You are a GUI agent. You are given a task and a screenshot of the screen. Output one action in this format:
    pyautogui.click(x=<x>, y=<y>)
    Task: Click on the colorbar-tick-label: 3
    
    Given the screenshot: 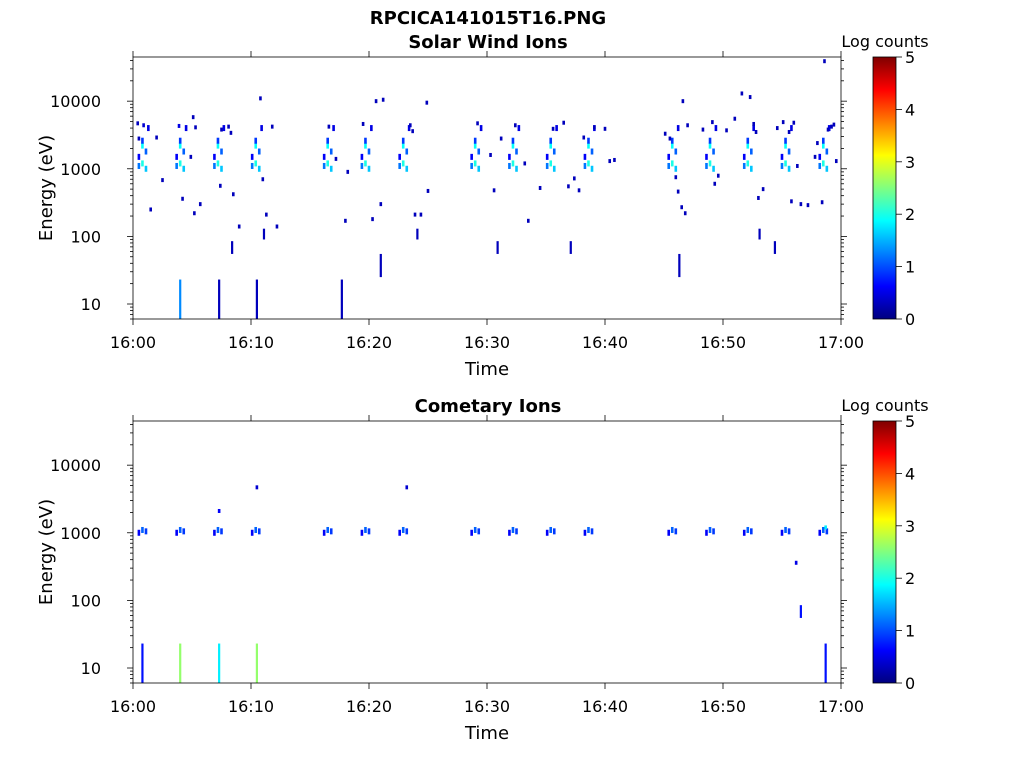 What is the action you would take?
    pyautogui.click(x=910, y=526)
    